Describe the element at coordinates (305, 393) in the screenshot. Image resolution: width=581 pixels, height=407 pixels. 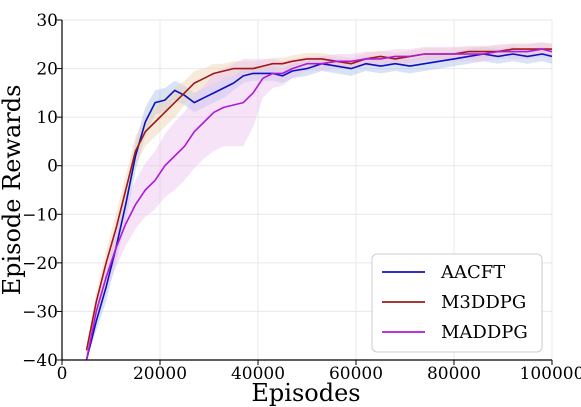
I see `x-axis-title: Episodes` at that location.